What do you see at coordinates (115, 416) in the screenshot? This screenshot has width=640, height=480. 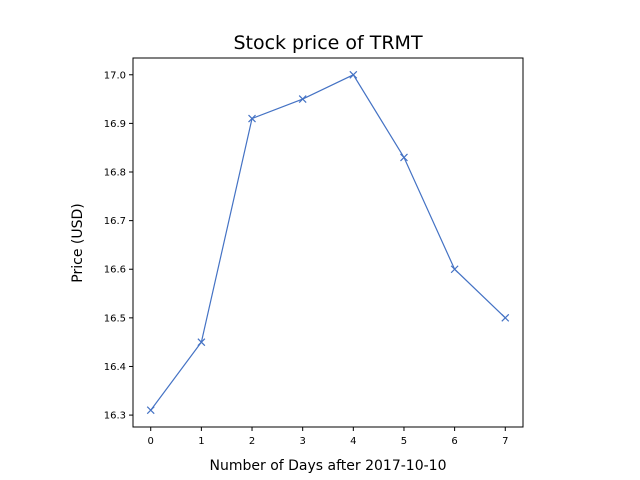 I see `y-tick-label: 16.3` at bounding box center [115, 416].